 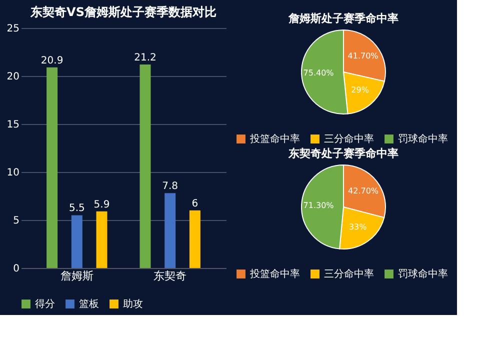 I want to click on y-tick-label: 25, so click(x=13, y=29).